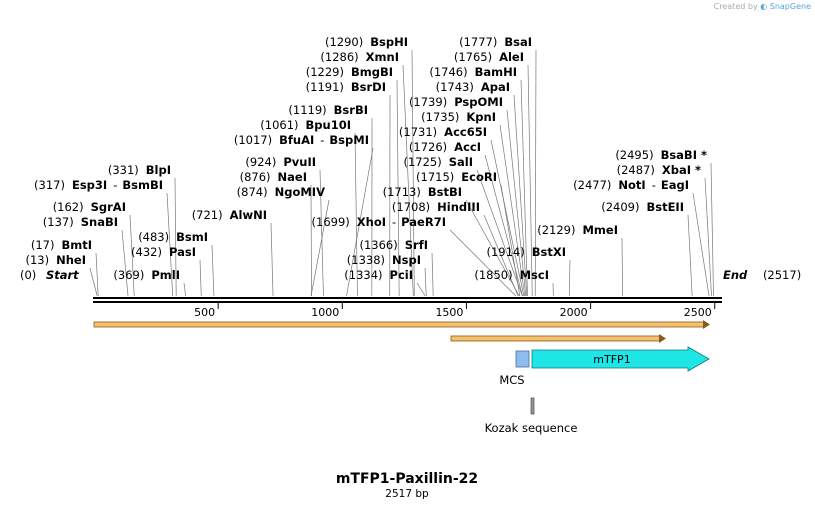 This screenshot has height=509, width=815. I want to click on mcs-feature-box, so click(522, 359).